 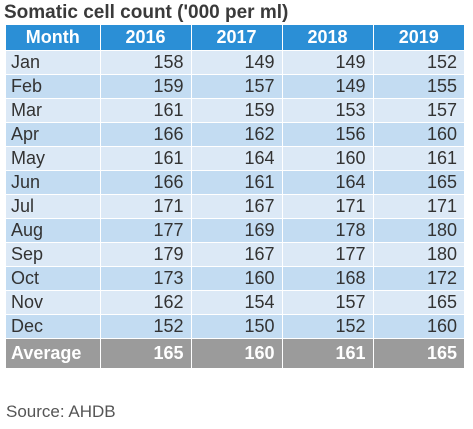 I want to click on table-row: Sep 179 167 177 180, so click(x=235, y=254).